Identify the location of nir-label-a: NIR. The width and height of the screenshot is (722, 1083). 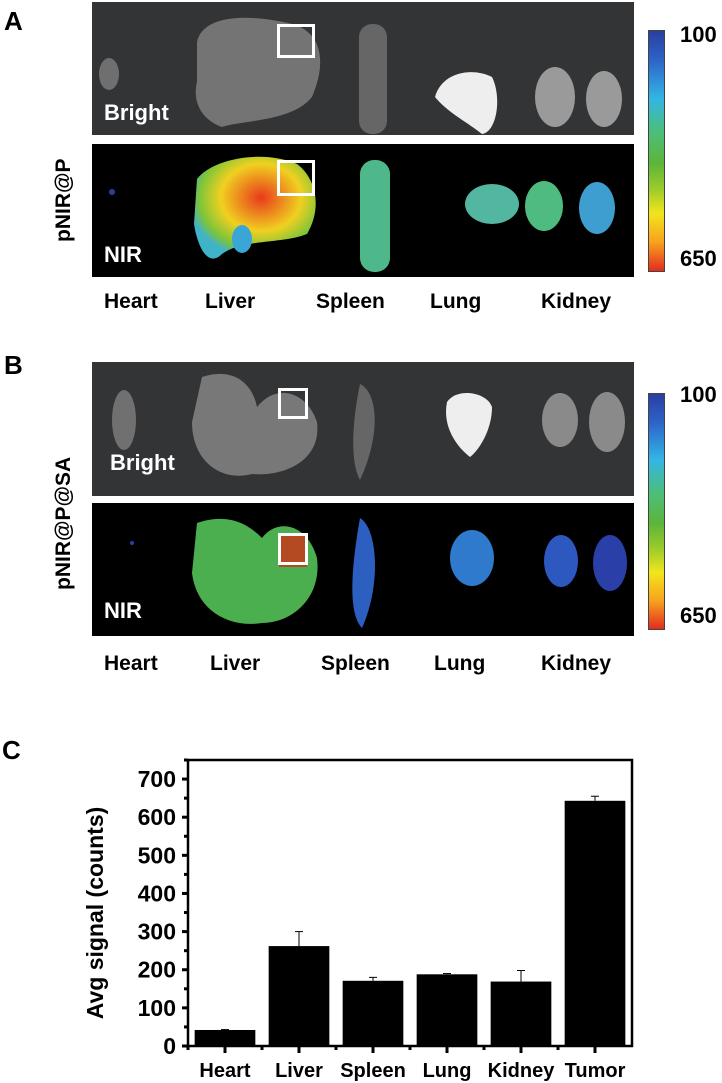
(123, 254).